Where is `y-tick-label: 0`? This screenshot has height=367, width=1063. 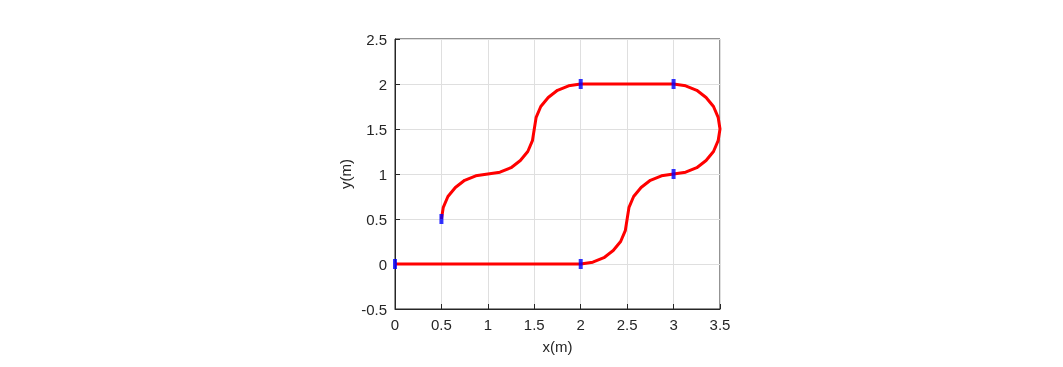 y-tick-label: 0 is located at coordinates (382, 264).